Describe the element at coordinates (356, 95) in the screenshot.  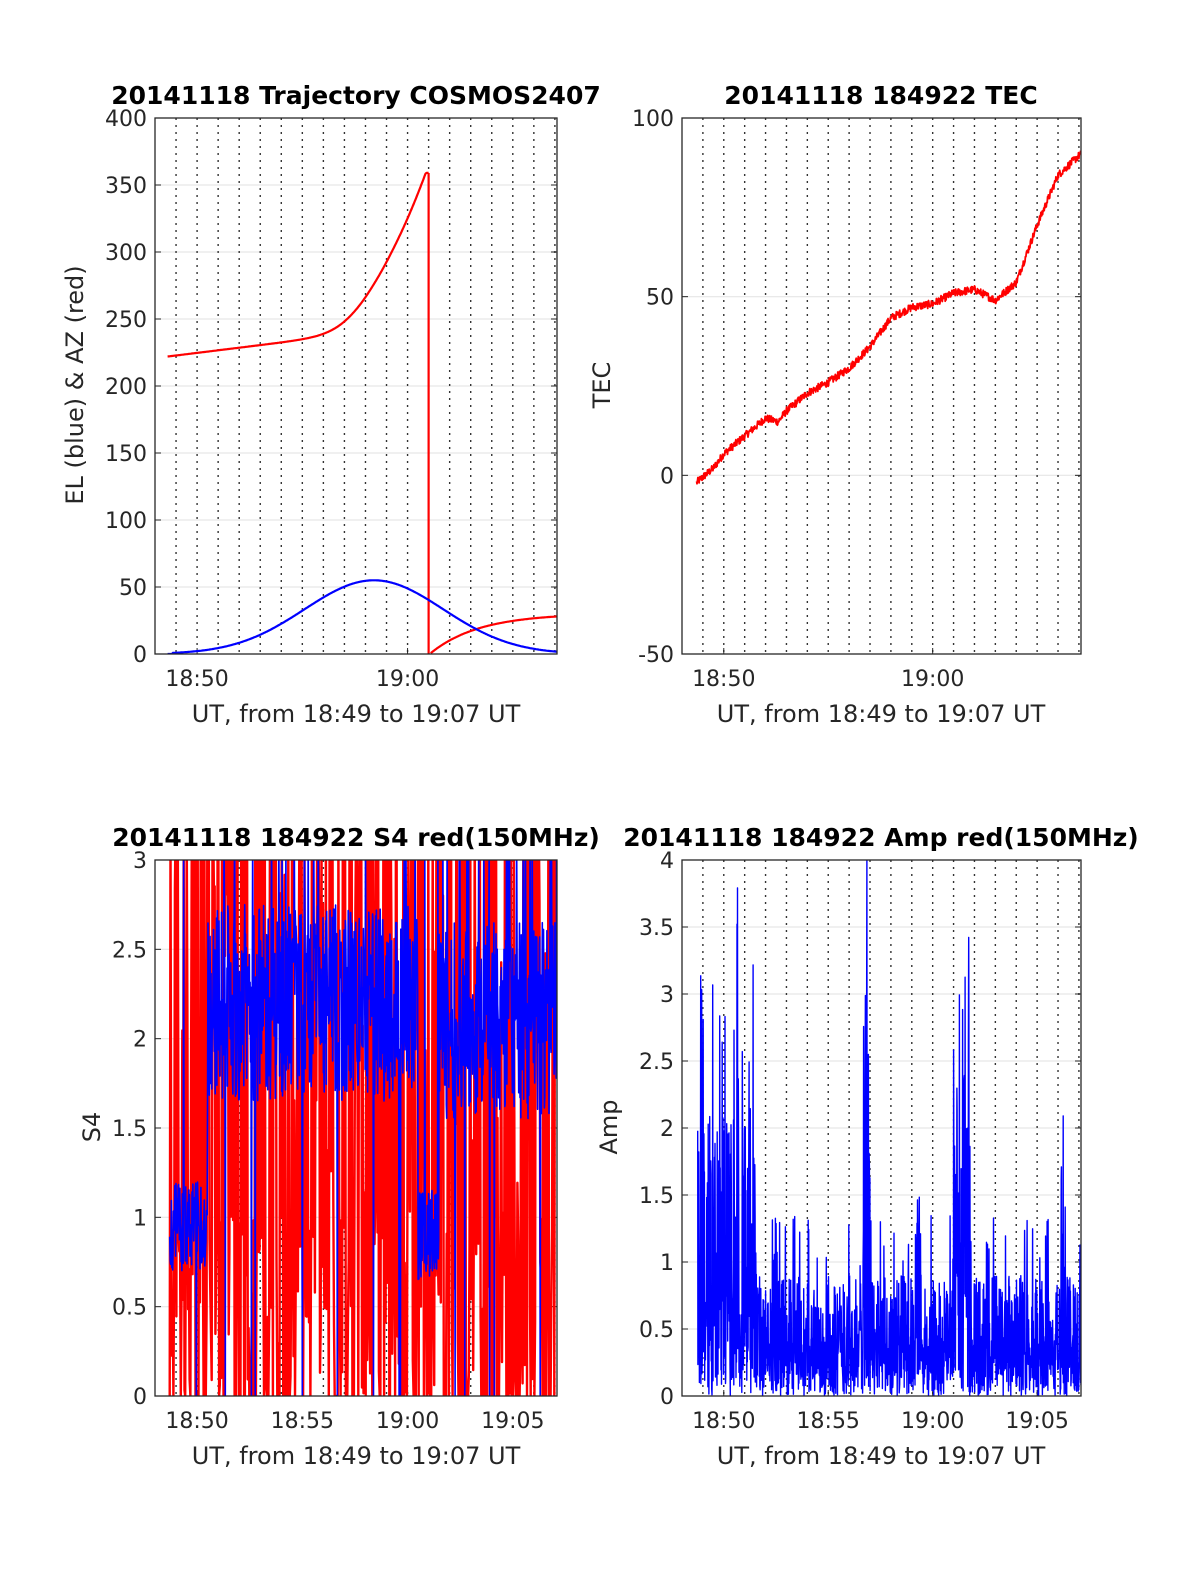
I see `trajectory-title: 20141118 Trajectory COSMOS2407` at that location.